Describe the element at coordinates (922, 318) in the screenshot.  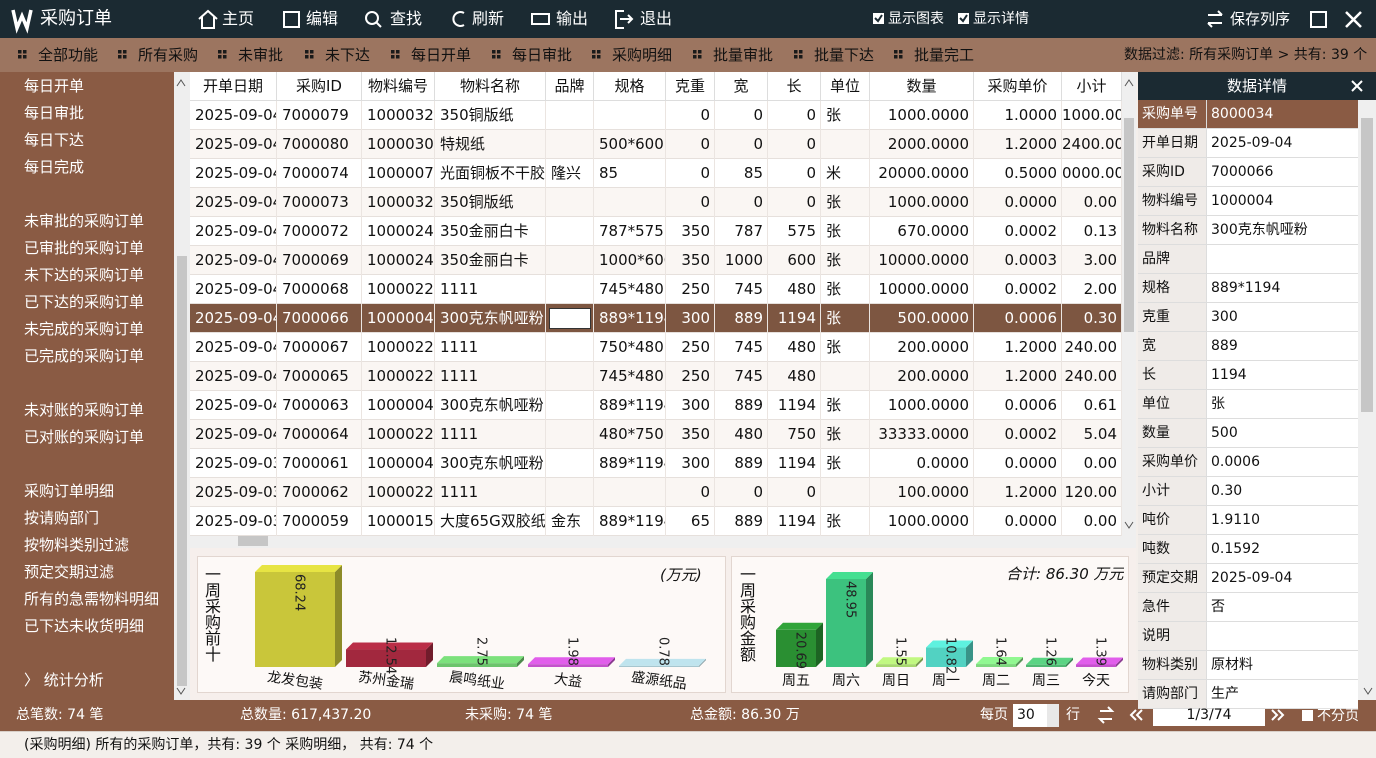
I see `table-cell: 500.0000` at that location.